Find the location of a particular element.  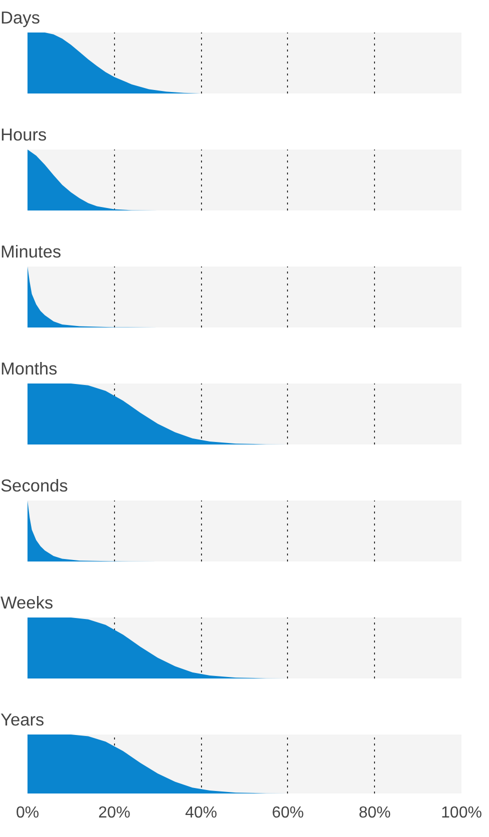

chart-title: Minutes is located at coordinates (31, 252).